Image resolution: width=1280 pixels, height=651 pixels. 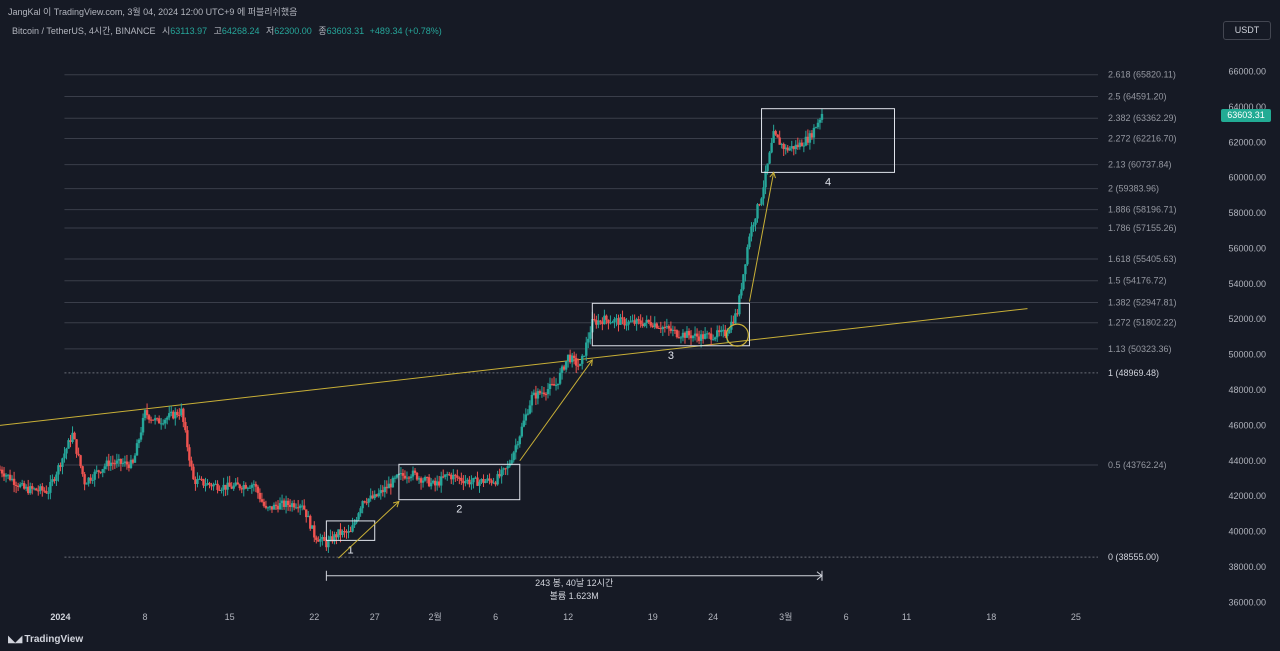 What do you see at coordinates (84, 31) in the screenshot?
I see `symbol-title: Bitcoin / TetherUS, 4시간, BINANCE` at bounding box center [84, 31].